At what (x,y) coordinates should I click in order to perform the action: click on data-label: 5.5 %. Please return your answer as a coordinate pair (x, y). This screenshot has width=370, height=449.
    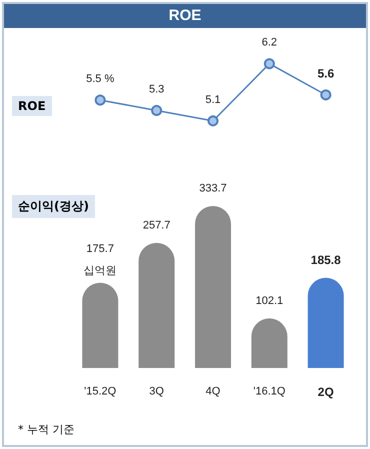
    Looking at the image, I should click on (100, 79).